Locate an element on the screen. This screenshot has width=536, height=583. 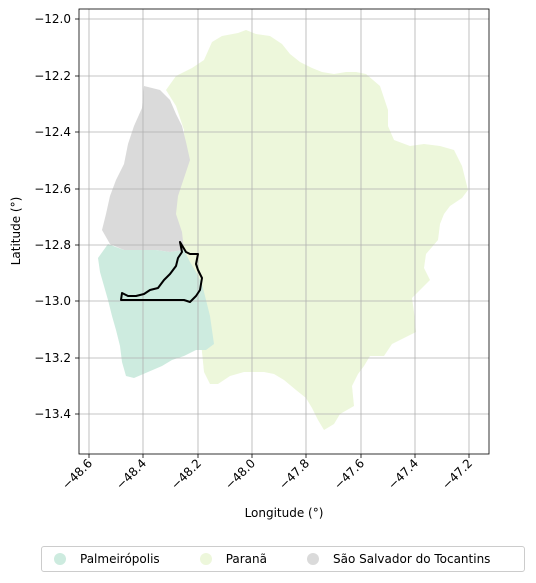
y-tick-label: −12.2 is located at coordinates (52, 76).